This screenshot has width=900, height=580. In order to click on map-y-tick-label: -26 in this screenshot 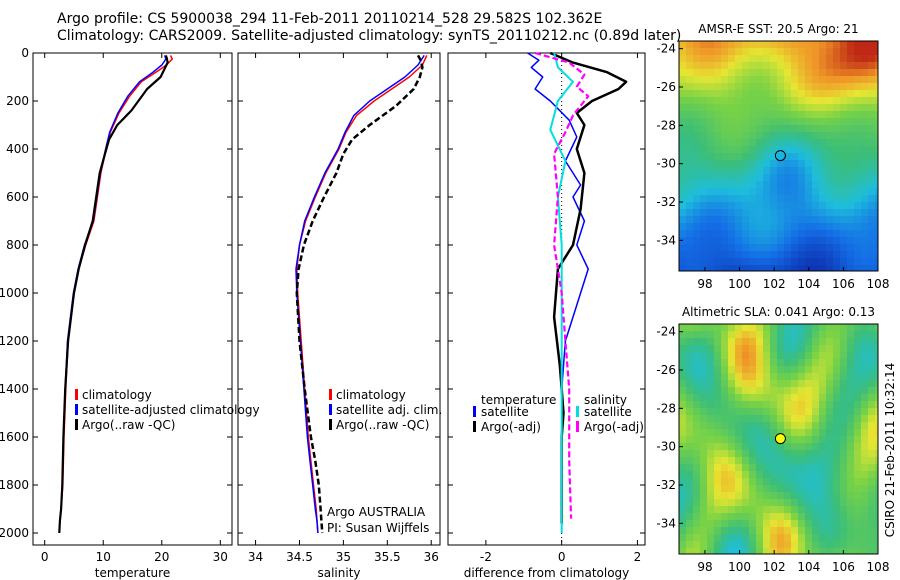, I will do `click(666, 87)`.